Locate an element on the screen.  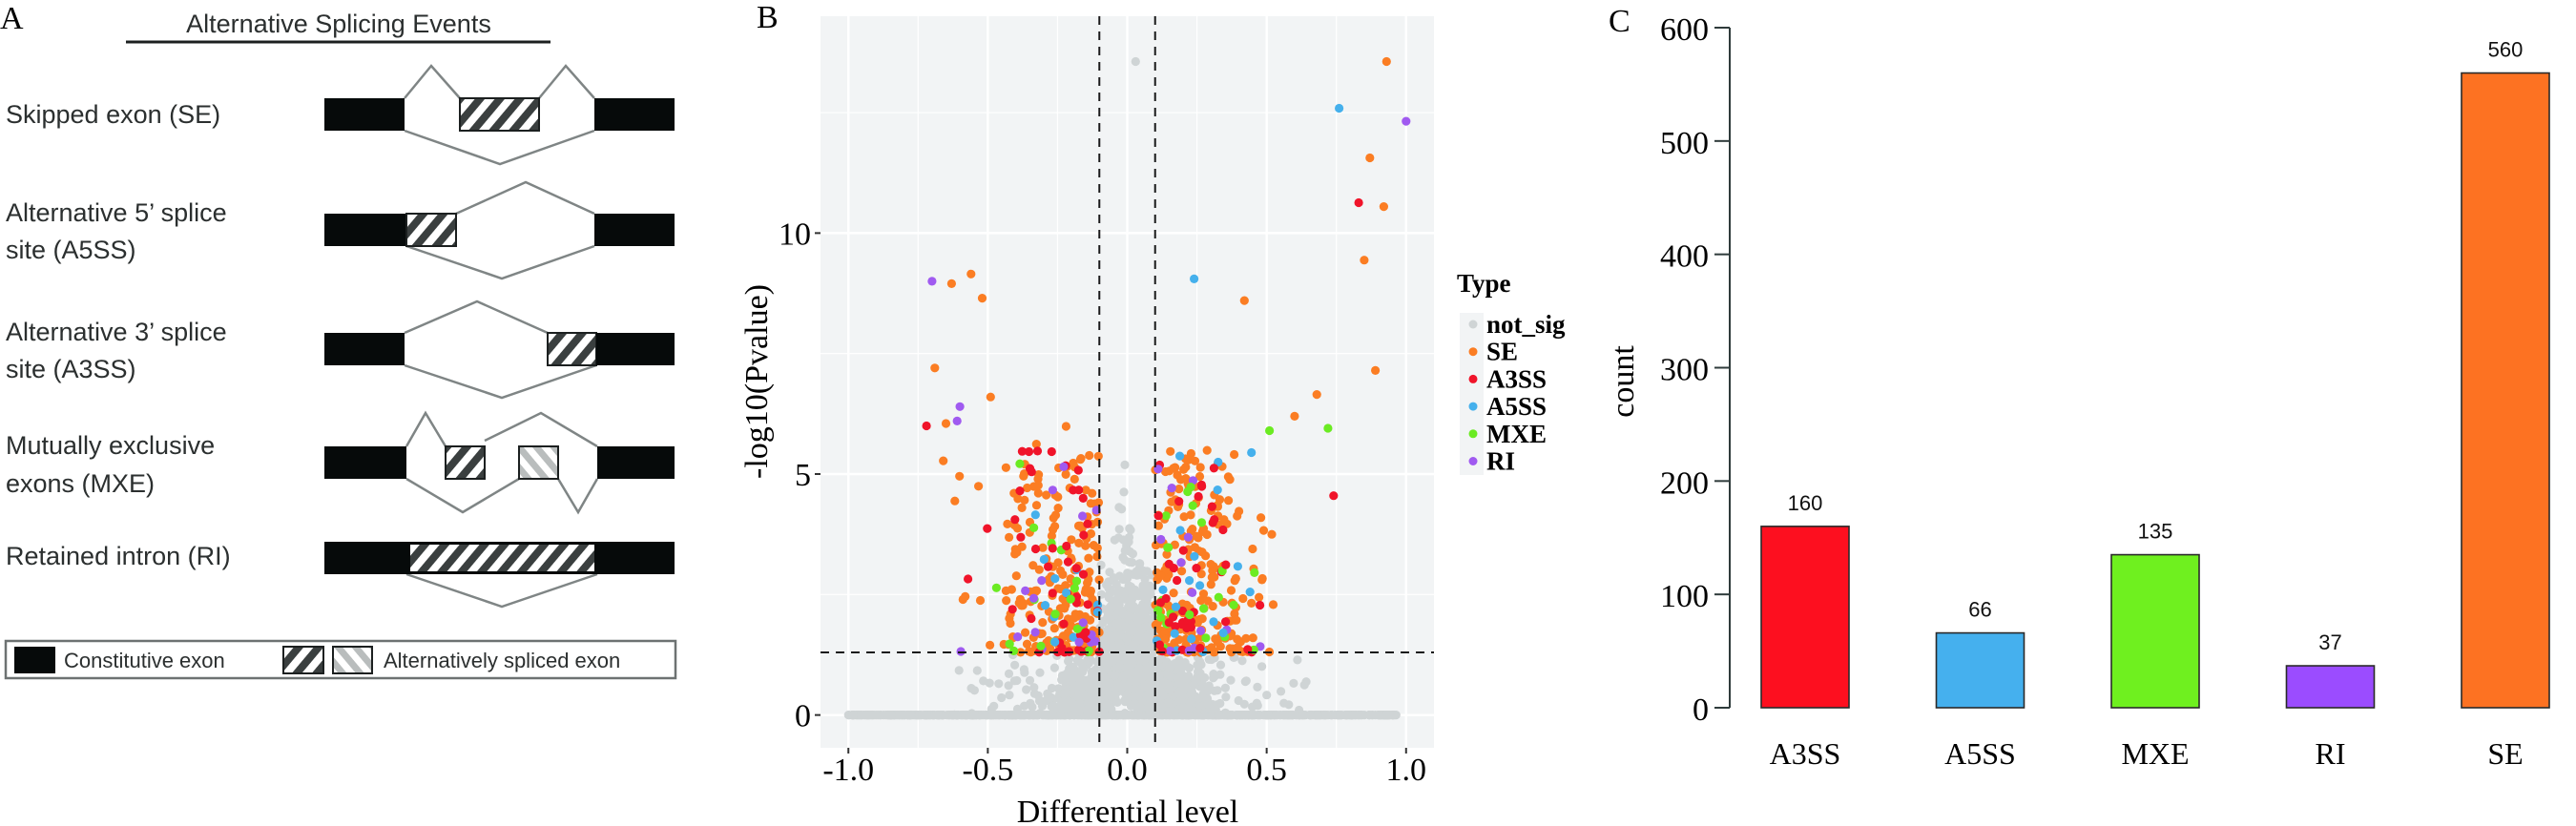
legend-item-a5ss: A5SS is located at coordinates (1508, 407).